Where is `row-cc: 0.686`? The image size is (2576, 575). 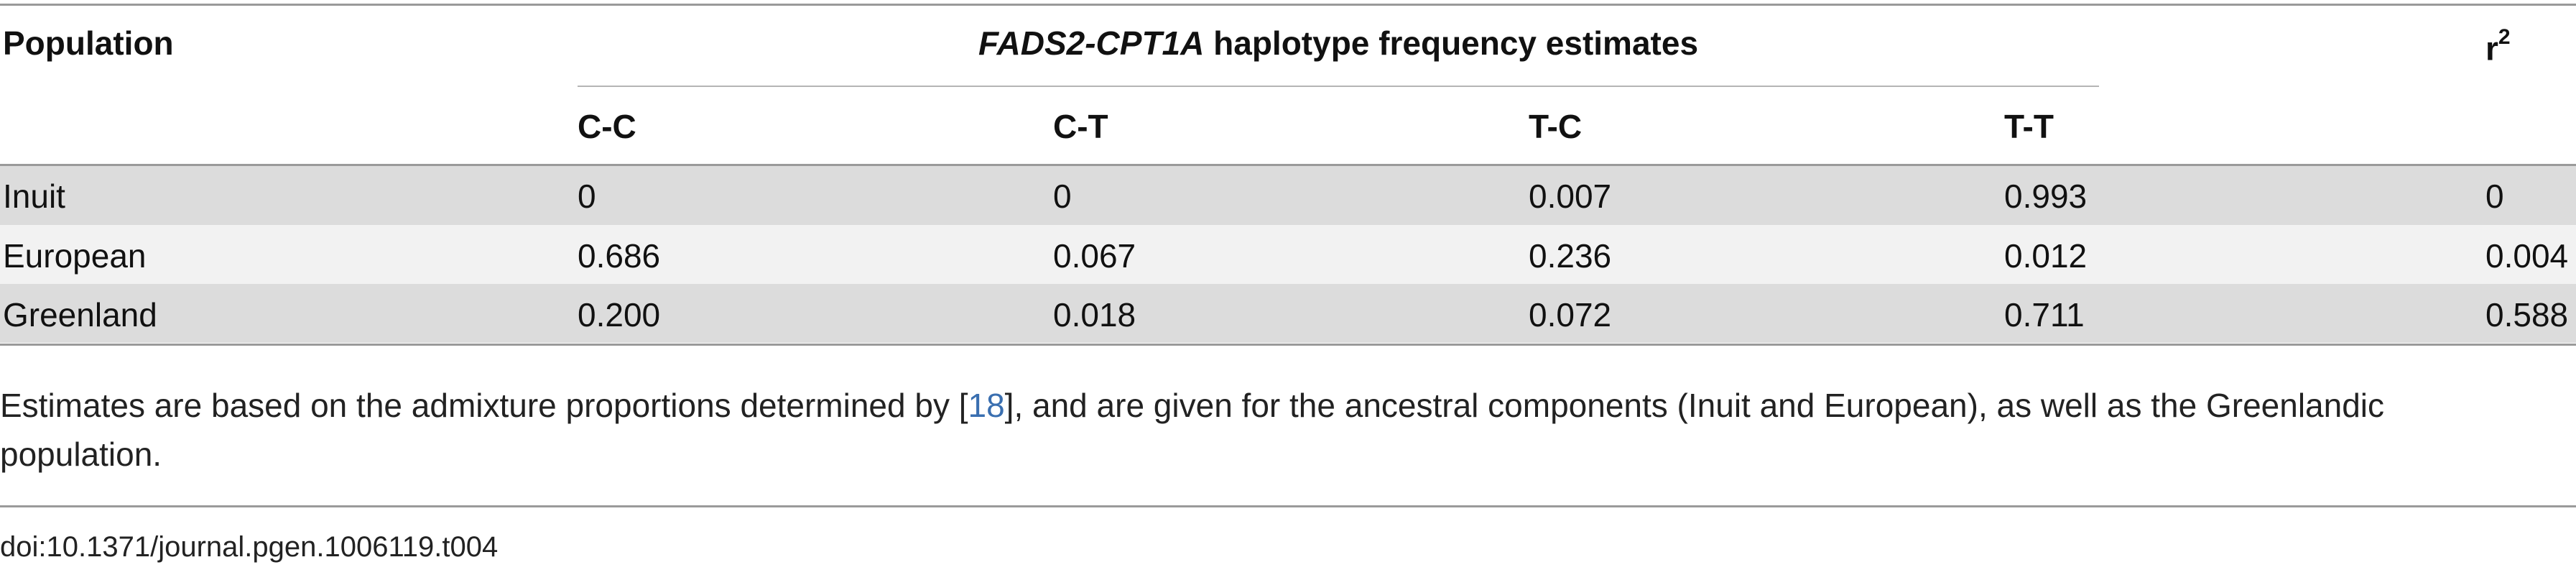 row-cc: 0.686 is located at coordinates (619, 256).